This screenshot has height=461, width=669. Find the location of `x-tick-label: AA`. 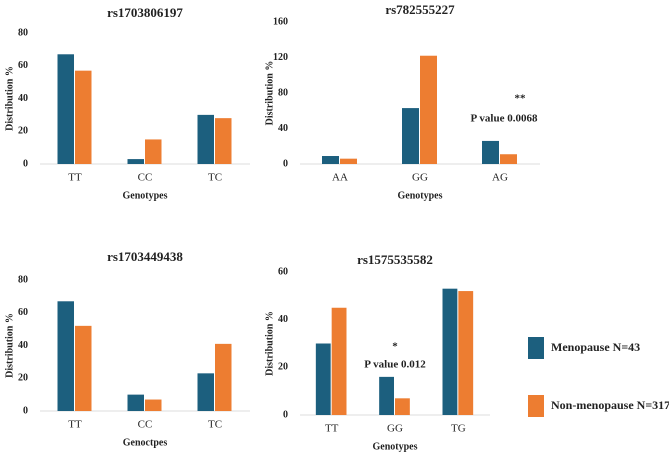

x-tick-label: AA is located at coordinates (340, 178).